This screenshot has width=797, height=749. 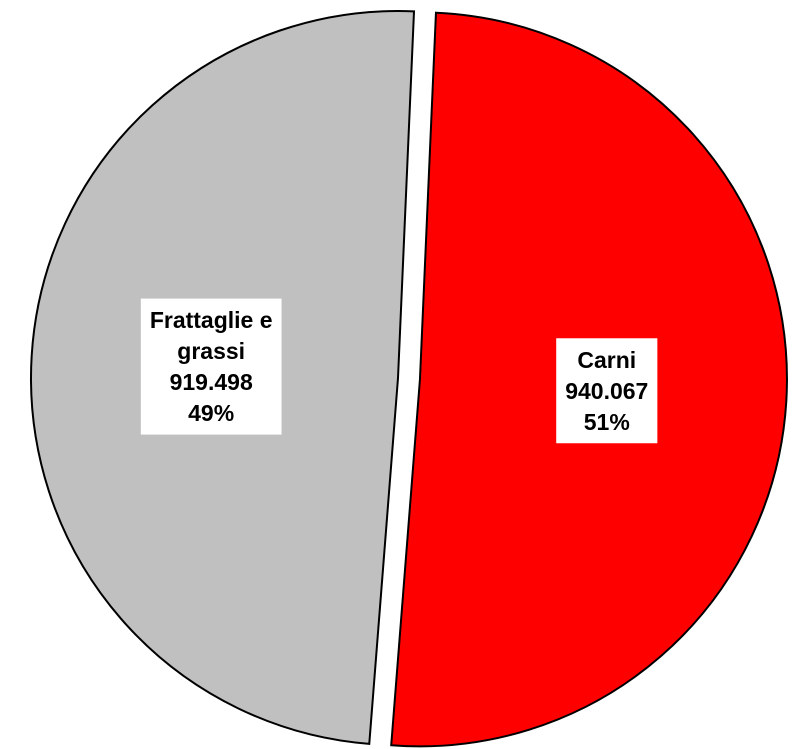 I want to click on slice-name-label: Carni, so click(x=606, y=360).